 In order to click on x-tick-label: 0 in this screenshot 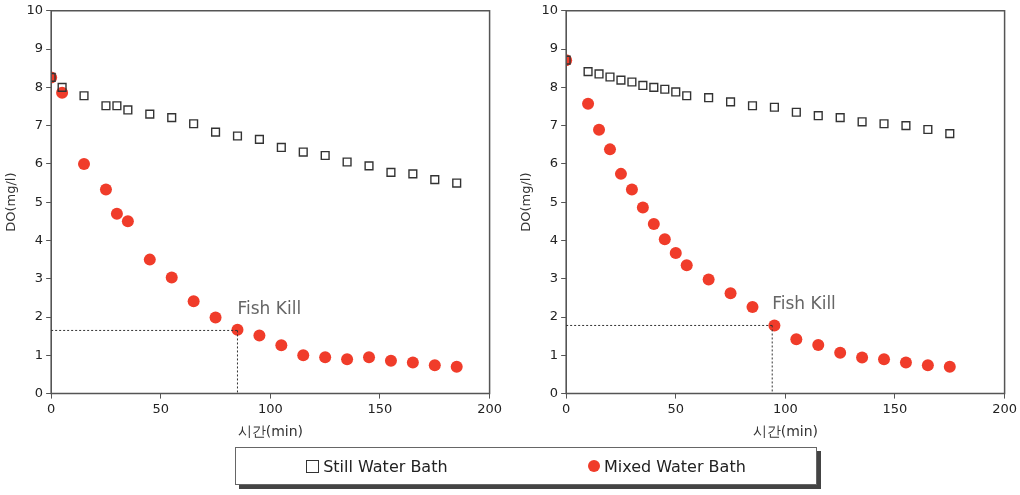, I will do `click(51, 408)`.